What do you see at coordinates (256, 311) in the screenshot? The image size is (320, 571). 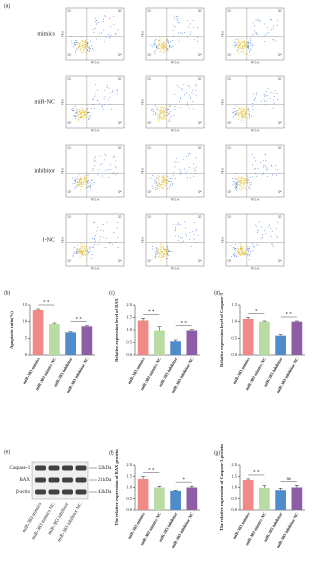 I see `significance-label: *` at bounding box center [256, 311].